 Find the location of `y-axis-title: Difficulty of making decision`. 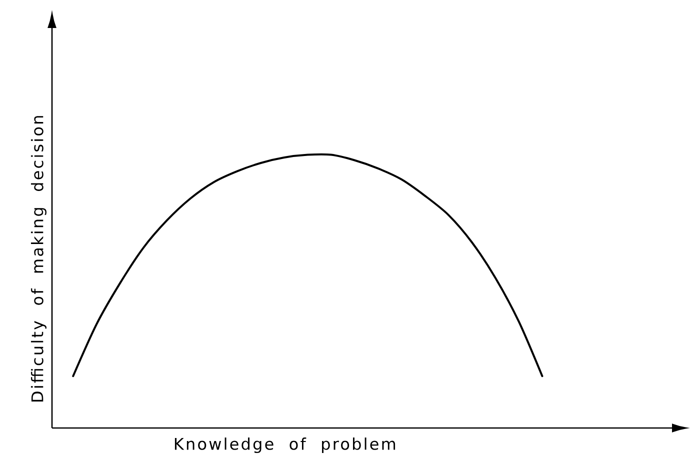

y-axis-title: Difficulty of making decision is located at coordinates (38, 259).